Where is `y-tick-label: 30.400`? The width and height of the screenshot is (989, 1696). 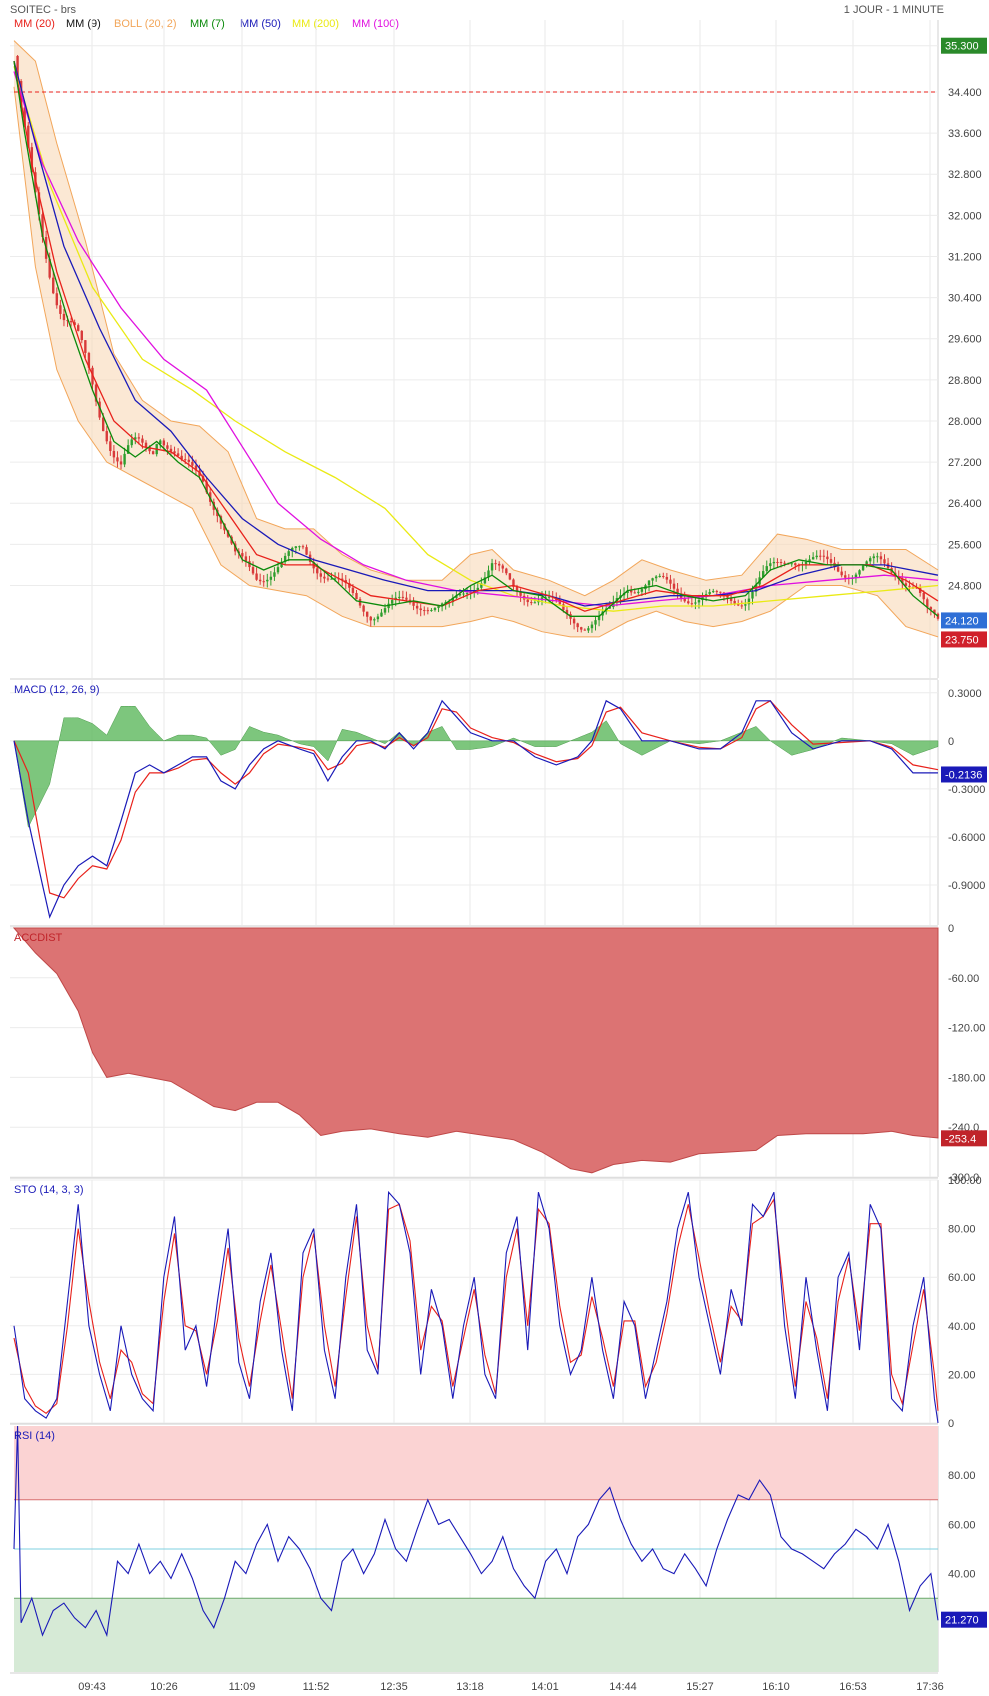 y-tick-label: 30.400 is located at coordinates (965, 299).